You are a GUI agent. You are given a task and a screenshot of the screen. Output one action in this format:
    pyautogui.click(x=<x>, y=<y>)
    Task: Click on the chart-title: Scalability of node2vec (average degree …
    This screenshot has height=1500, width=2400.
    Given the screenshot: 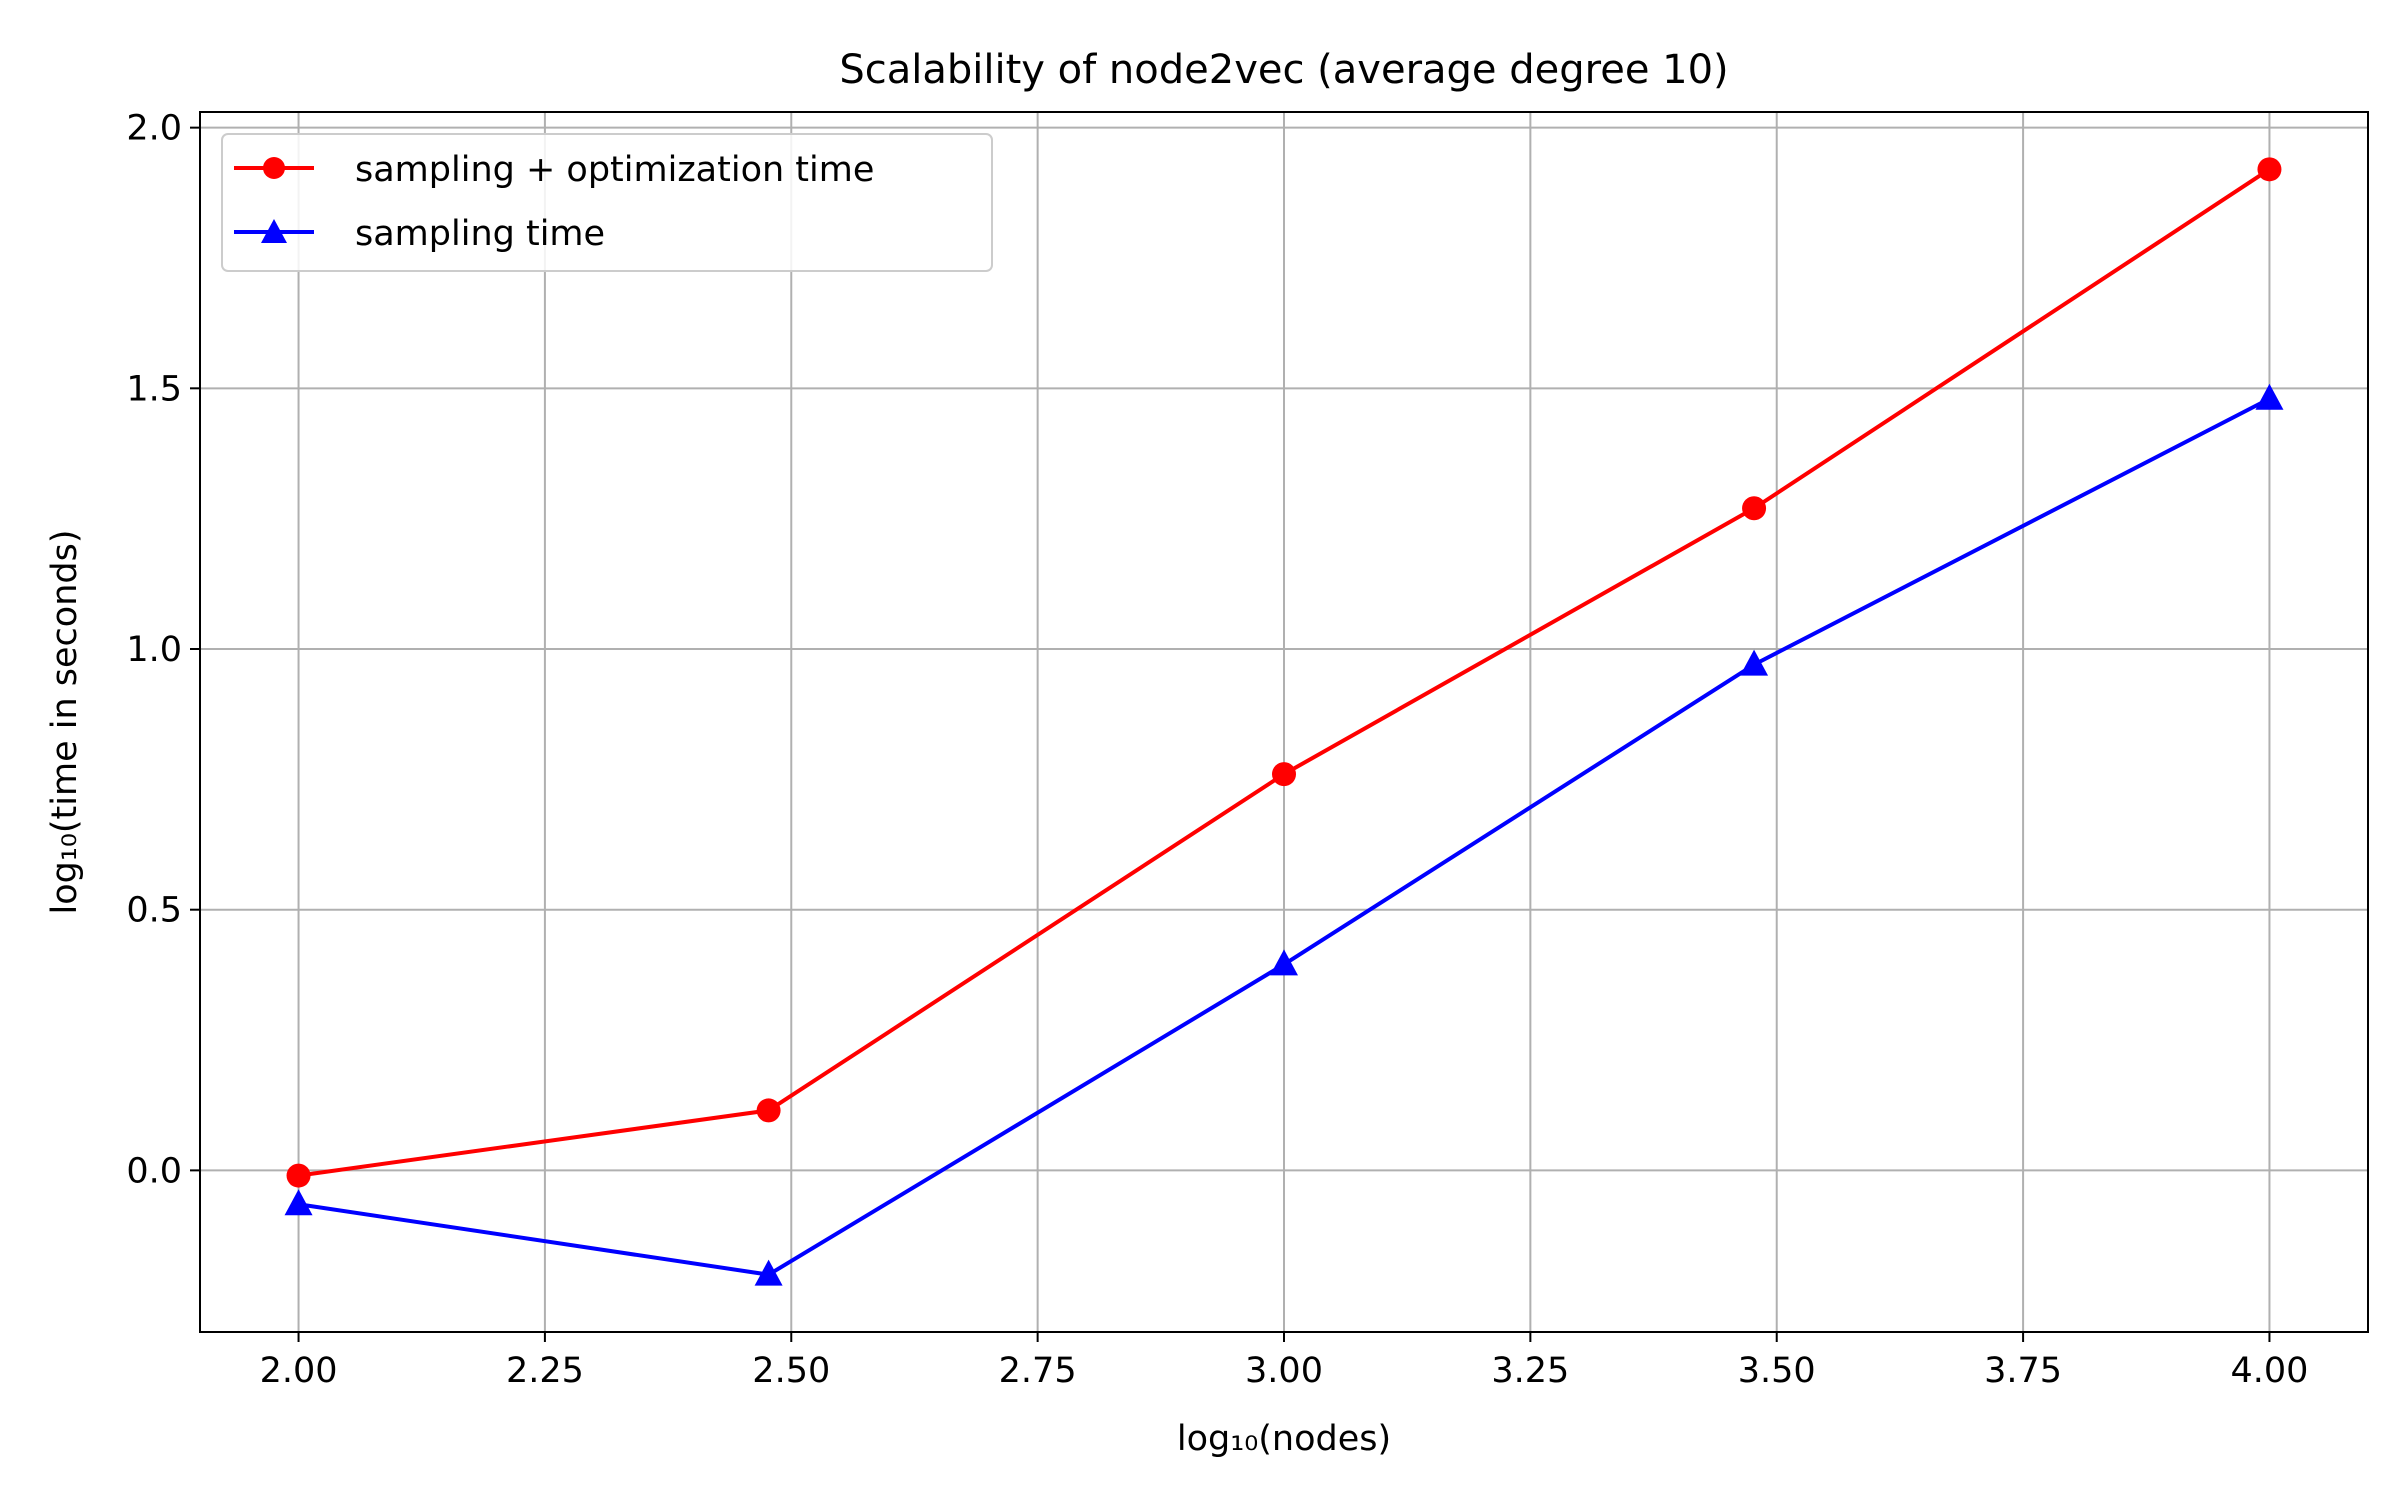 What is the action you would take?
    pyautogui.click(x=1283, y=70)
    